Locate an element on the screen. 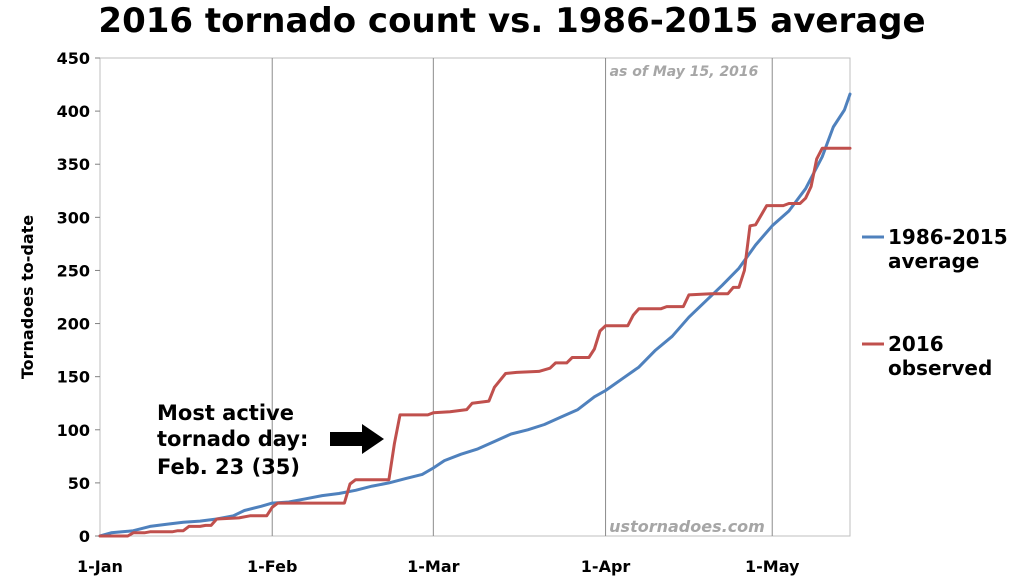 Image resolution: width=1024 pixels, height=576 pixels. x-tick-label: 1-Mar is located at coordinates (433, 566).